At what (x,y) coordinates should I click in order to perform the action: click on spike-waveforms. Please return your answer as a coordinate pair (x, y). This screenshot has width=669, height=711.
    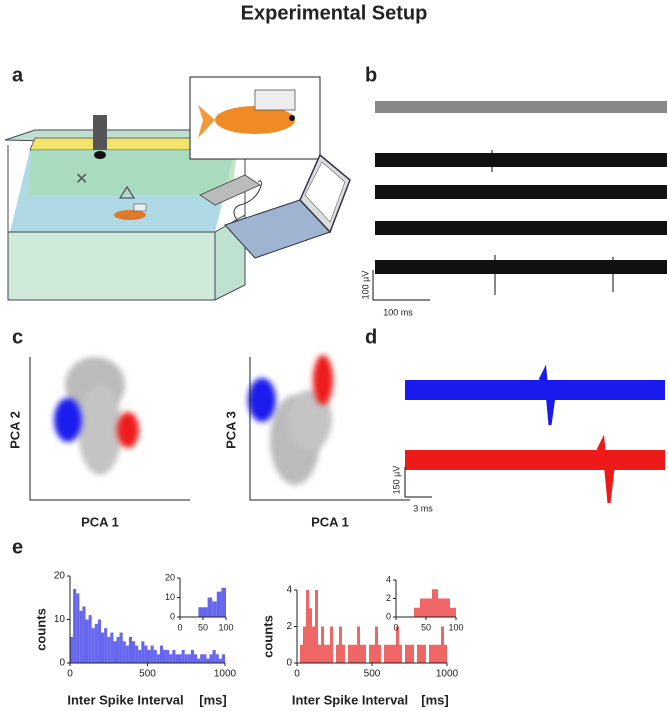
    Looking at the image, I should click on (534, 434).